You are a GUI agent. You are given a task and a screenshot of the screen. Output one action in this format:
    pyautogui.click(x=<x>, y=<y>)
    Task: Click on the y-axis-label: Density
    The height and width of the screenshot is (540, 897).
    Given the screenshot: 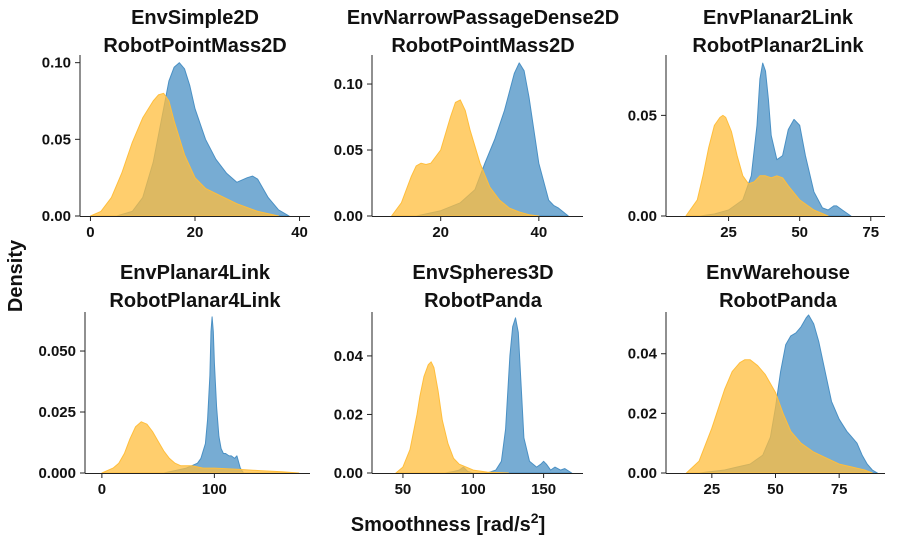 What is the action you would take?
    pyautogui.click(x=16, y=275)
    